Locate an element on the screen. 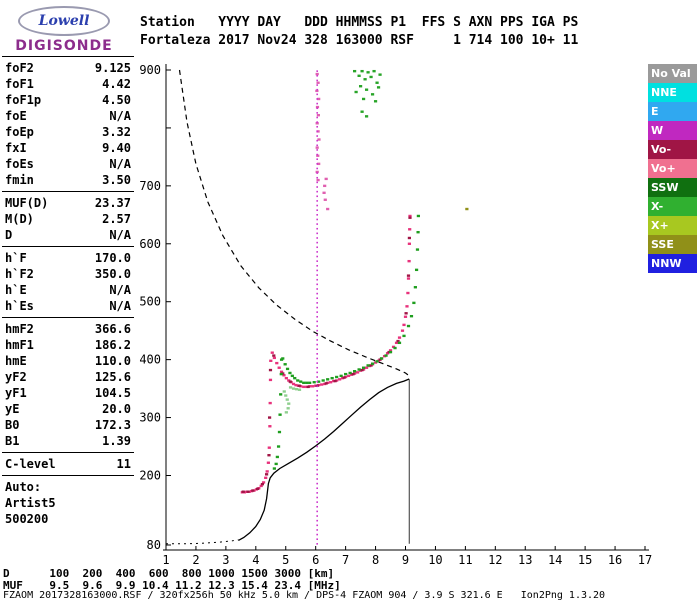 The width and height of the screenshot is (700, 600). param-row-500200: 500200 is located at coordinates (68, 519).